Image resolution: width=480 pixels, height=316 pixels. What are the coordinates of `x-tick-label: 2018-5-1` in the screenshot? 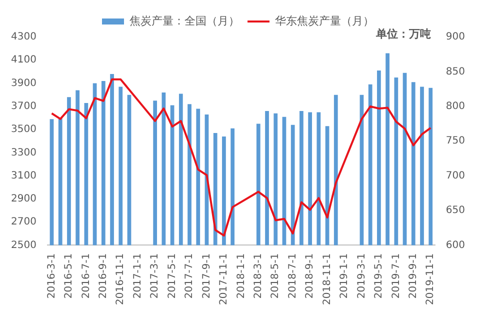 It's located at (276, 276).